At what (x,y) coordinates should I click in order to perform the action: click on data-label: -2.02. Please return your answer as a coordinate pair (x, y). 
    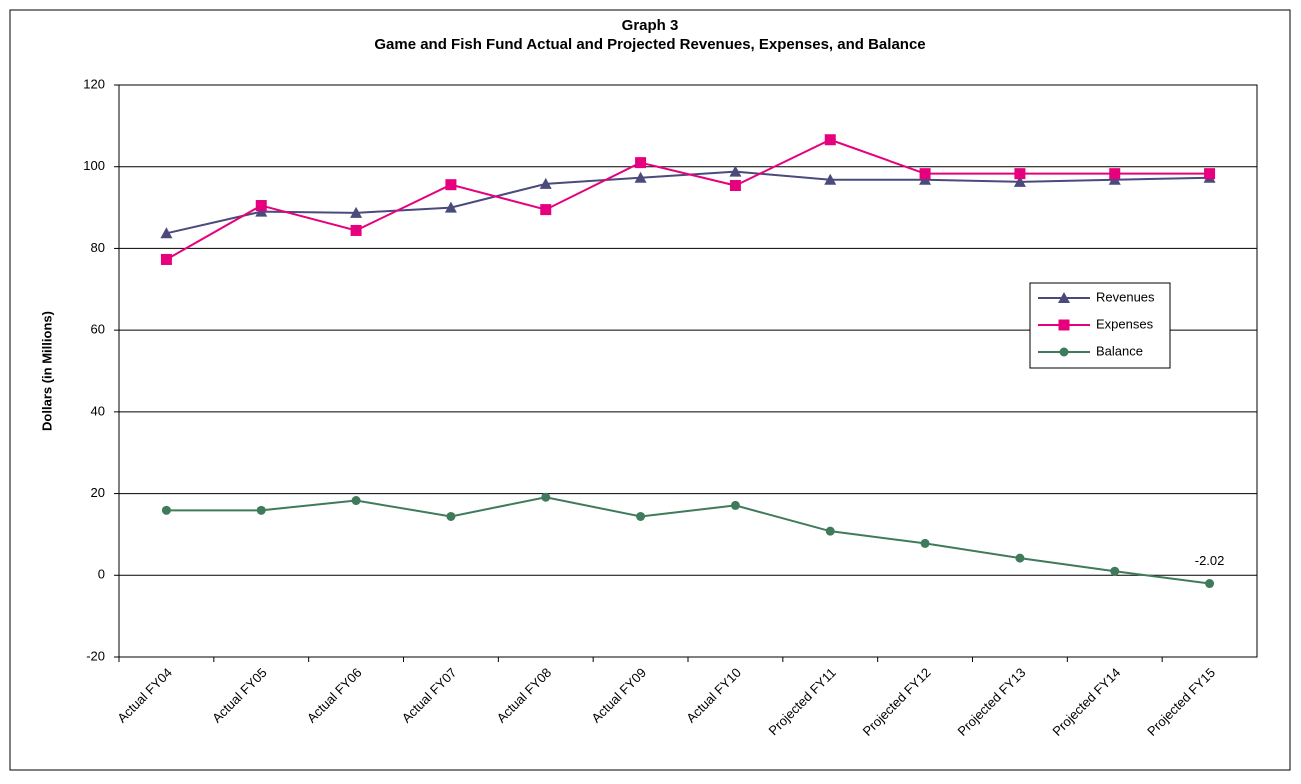
    Looking at the image, I should click on (1210, 560).